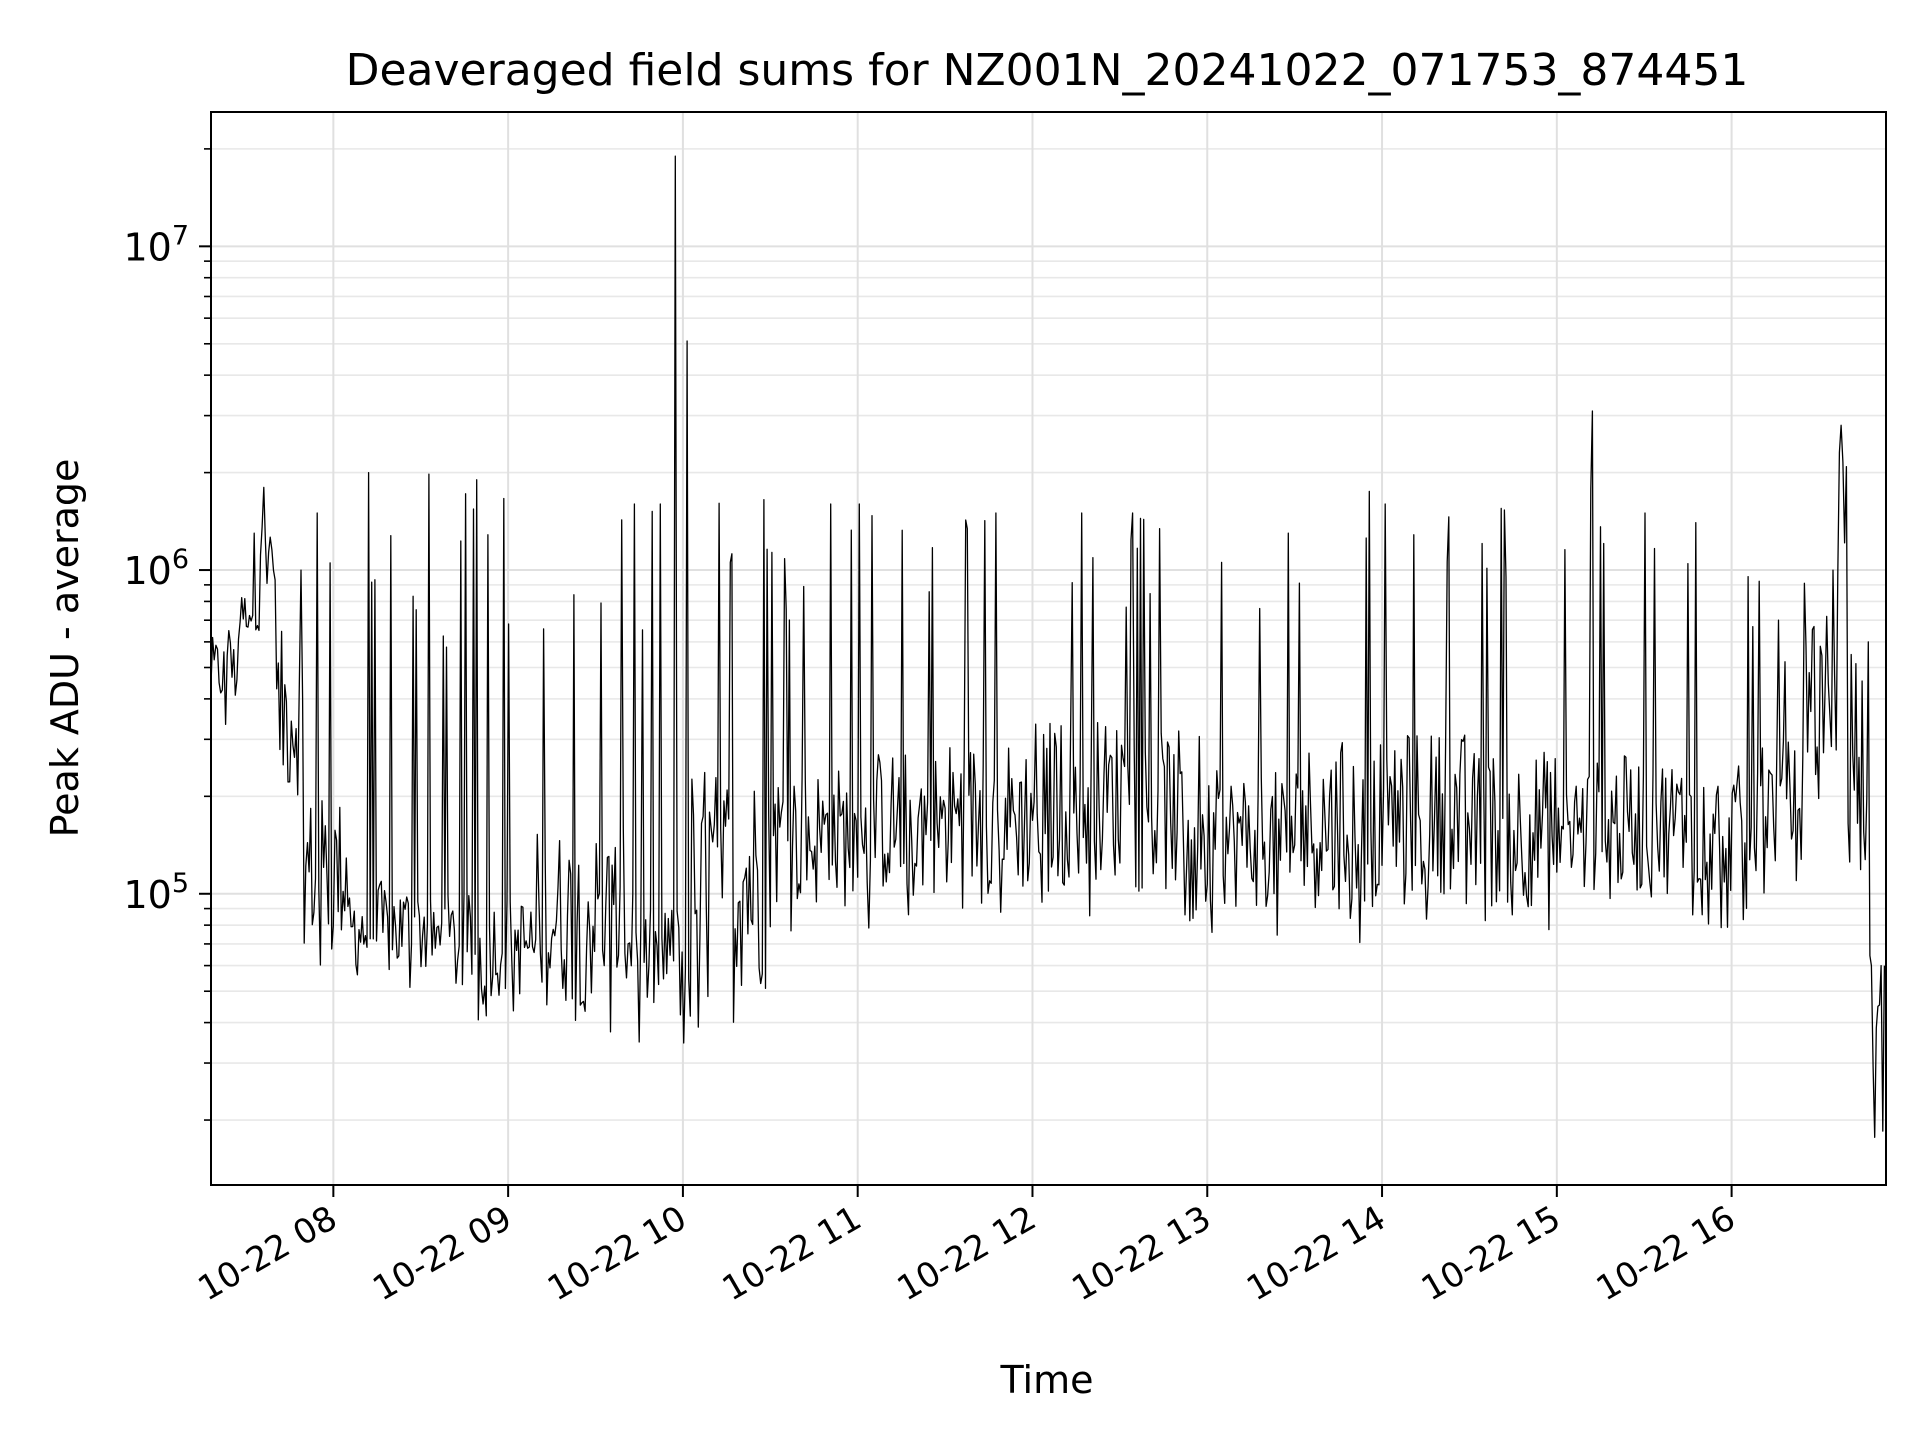 The image size is (1920, 1444). What do you see at coordinates (1047, 1380) in the screenshot?
I see `x-axis-label: Time` at bounding box center [1047, 1380].